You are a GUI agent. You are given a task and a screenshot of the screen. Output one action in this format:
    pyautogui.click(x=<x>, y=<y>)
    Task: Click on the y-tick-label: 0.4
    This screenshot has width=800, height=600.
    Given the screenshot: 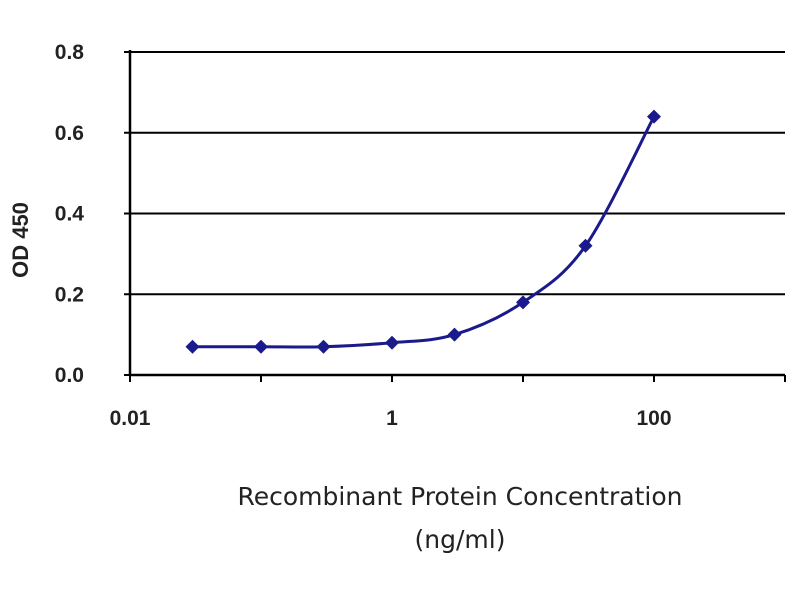 What is the action you would take?
    pyautogui.click(x=70, y=214)
    